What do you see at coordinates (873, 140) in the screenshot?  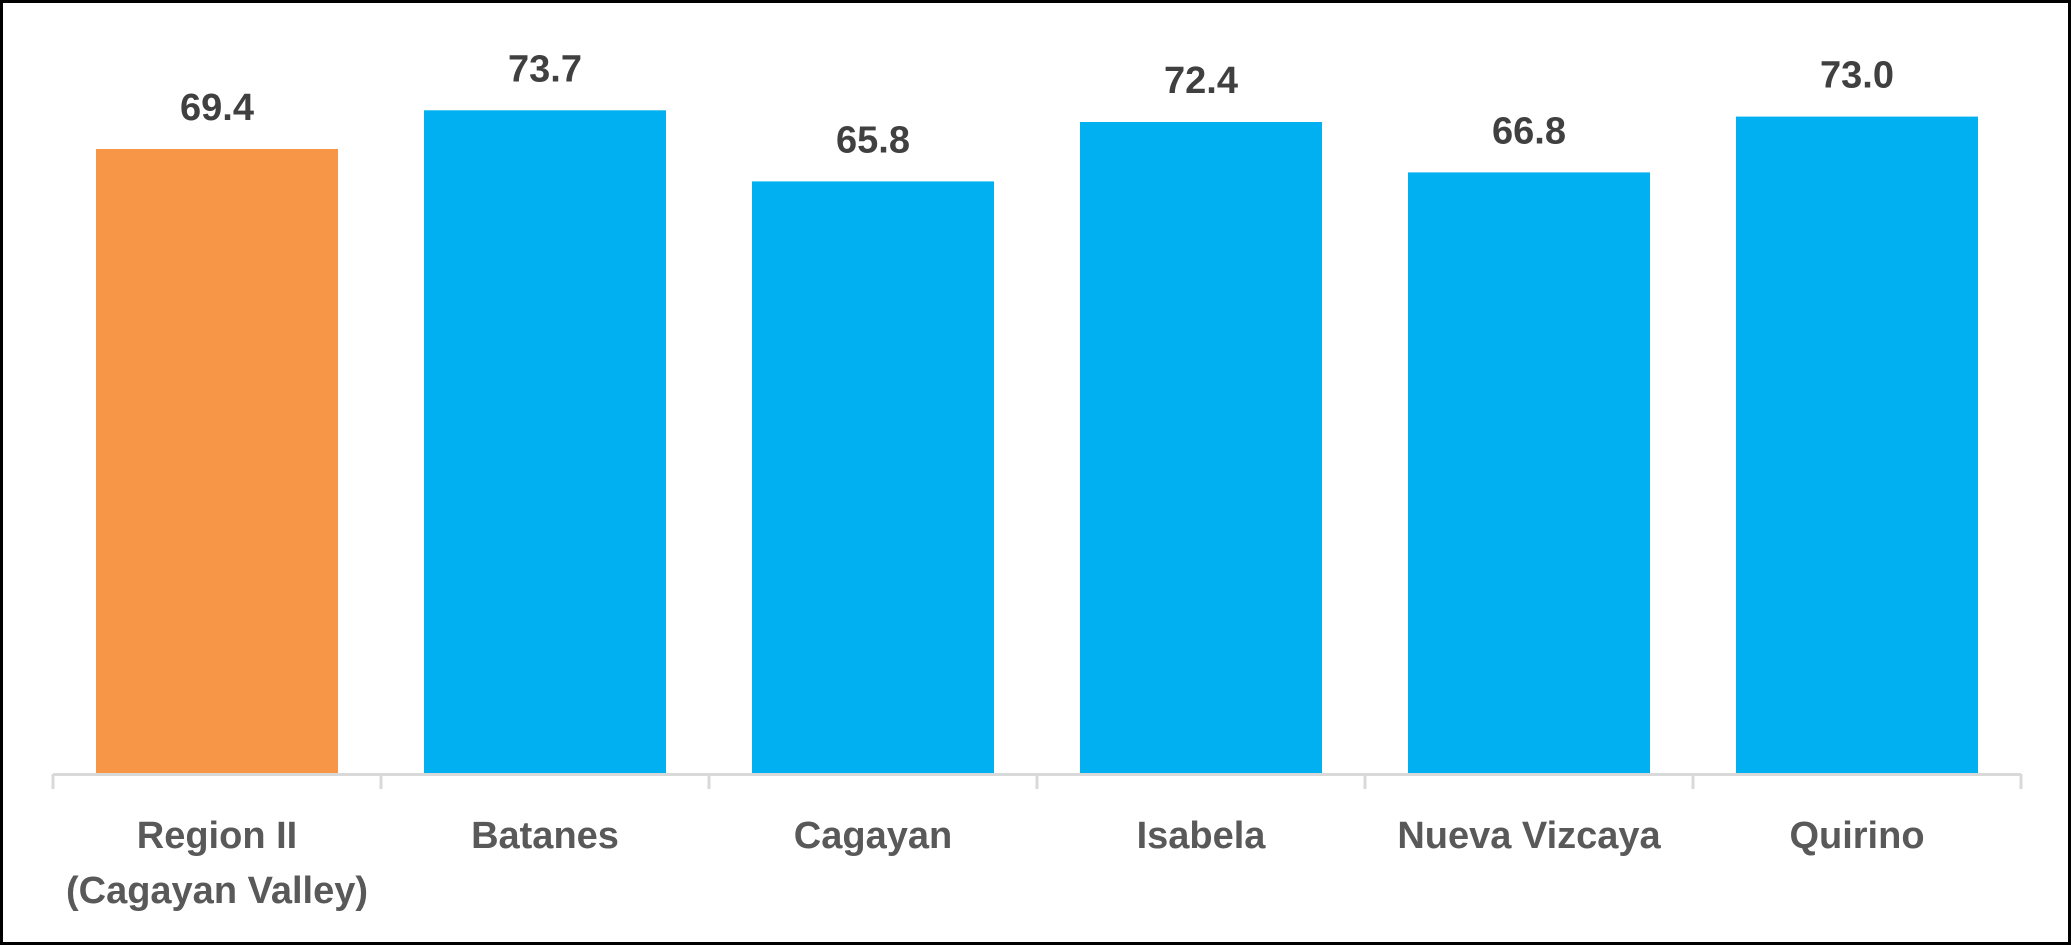 I see `data-label-2: 65.8` at bounding box center [873, 140].